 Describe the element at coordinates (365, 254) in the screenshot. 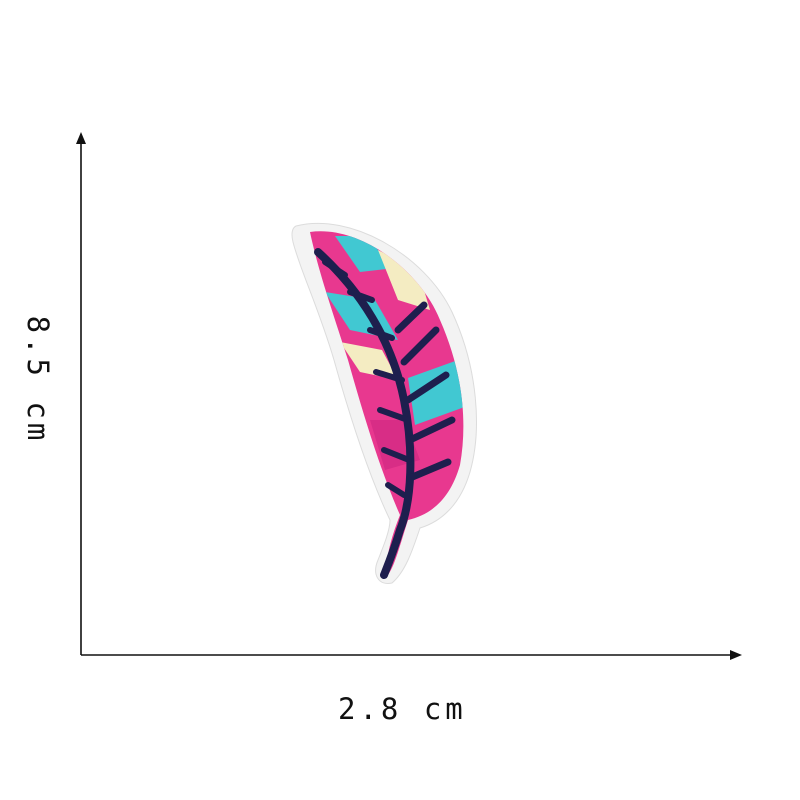

I see `band-cyan-top` at that location.